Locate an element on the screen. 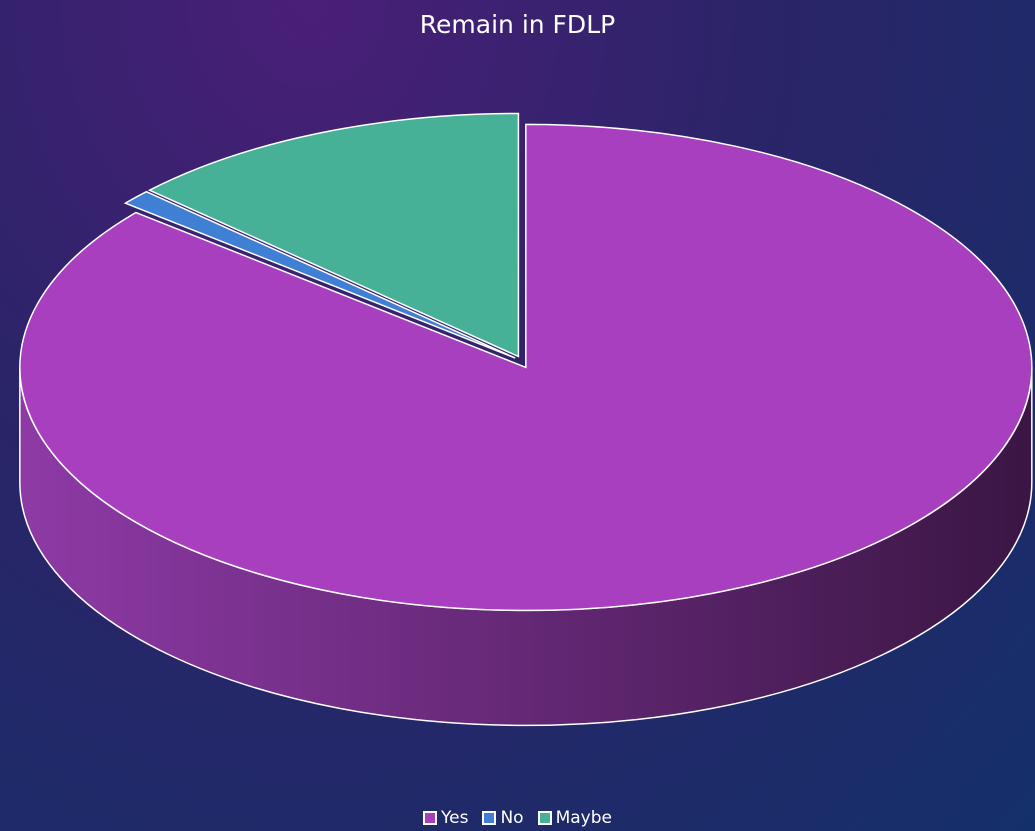 The height and width of the screenshot is (831, 1035). chart-title: Remain in FDLP is located at coordinates (517, 24).